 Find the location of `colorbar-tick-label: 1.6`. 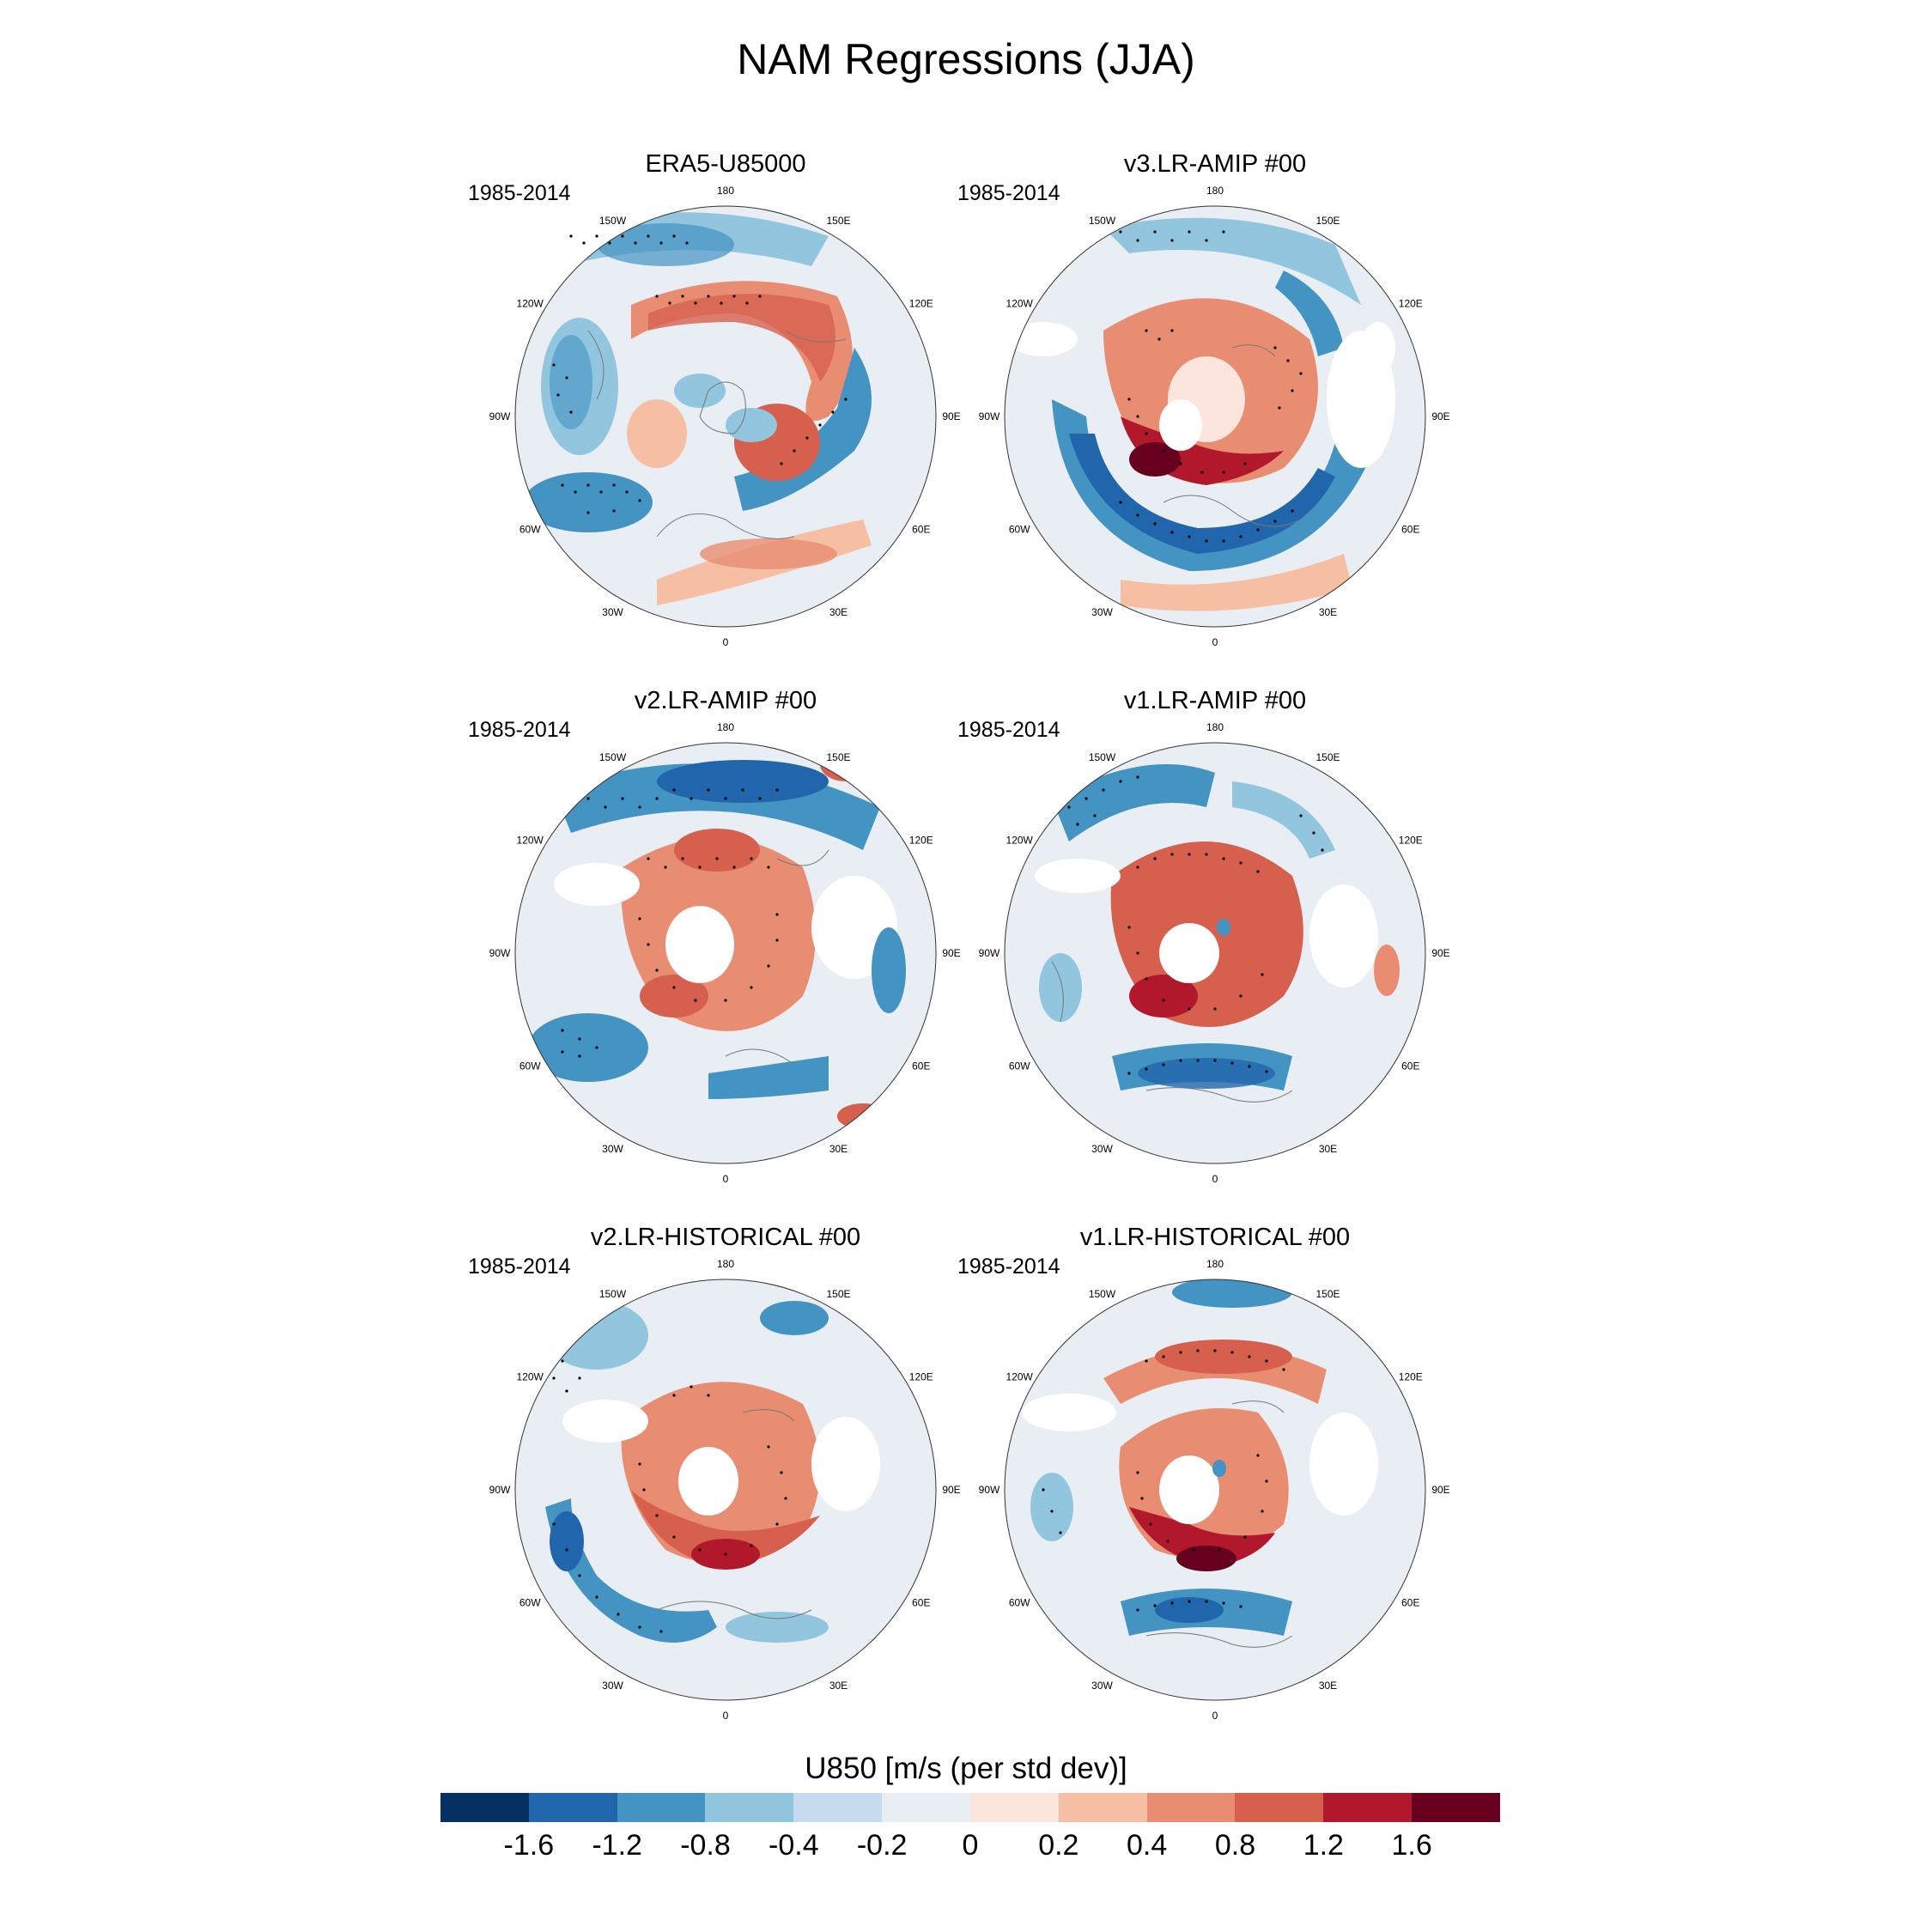

colorbar-tick-label: 1.6 is located at coordinates (1411, 1845).